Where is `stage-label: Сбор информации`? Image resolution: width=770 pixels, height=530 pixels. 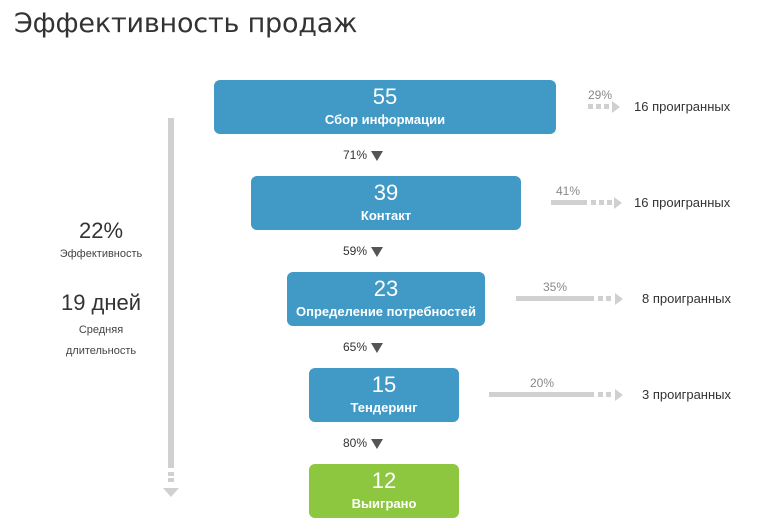
stage-label: Сбор информации is located at coordinates (385, 119).